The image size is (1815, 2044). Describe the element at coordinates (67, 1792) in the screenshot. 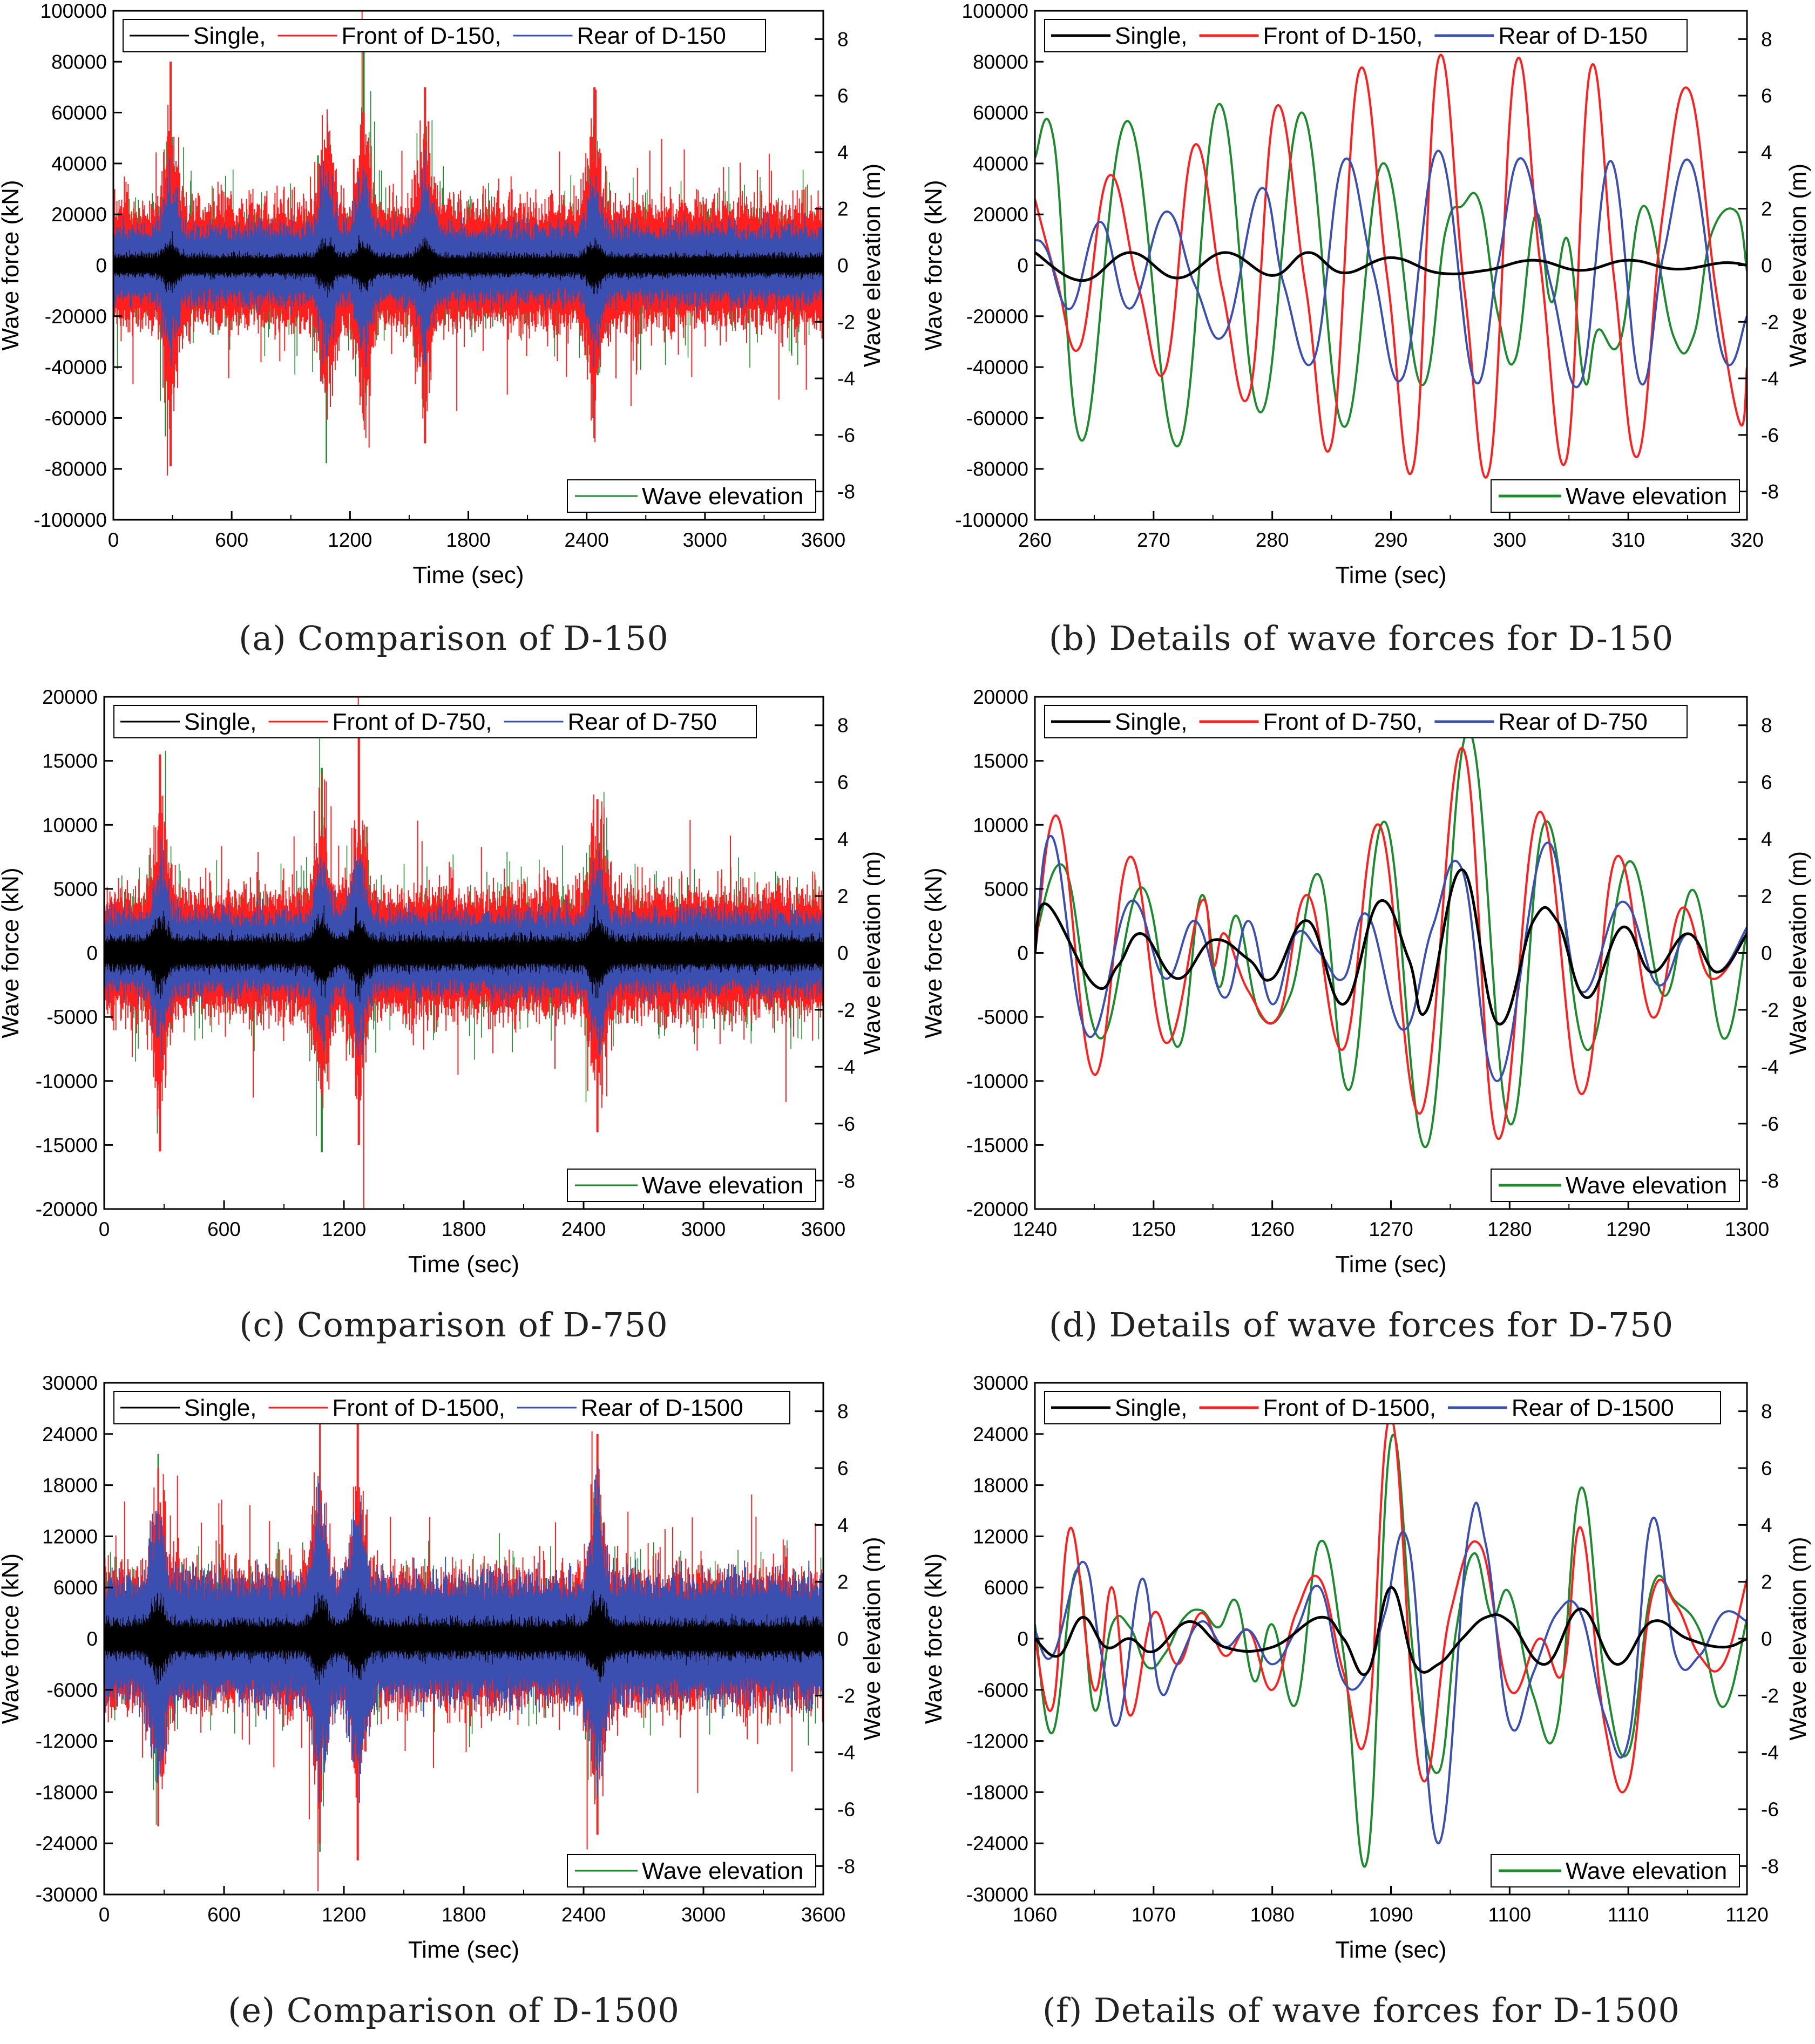

I see `y-tick-label: -18000` at that location.